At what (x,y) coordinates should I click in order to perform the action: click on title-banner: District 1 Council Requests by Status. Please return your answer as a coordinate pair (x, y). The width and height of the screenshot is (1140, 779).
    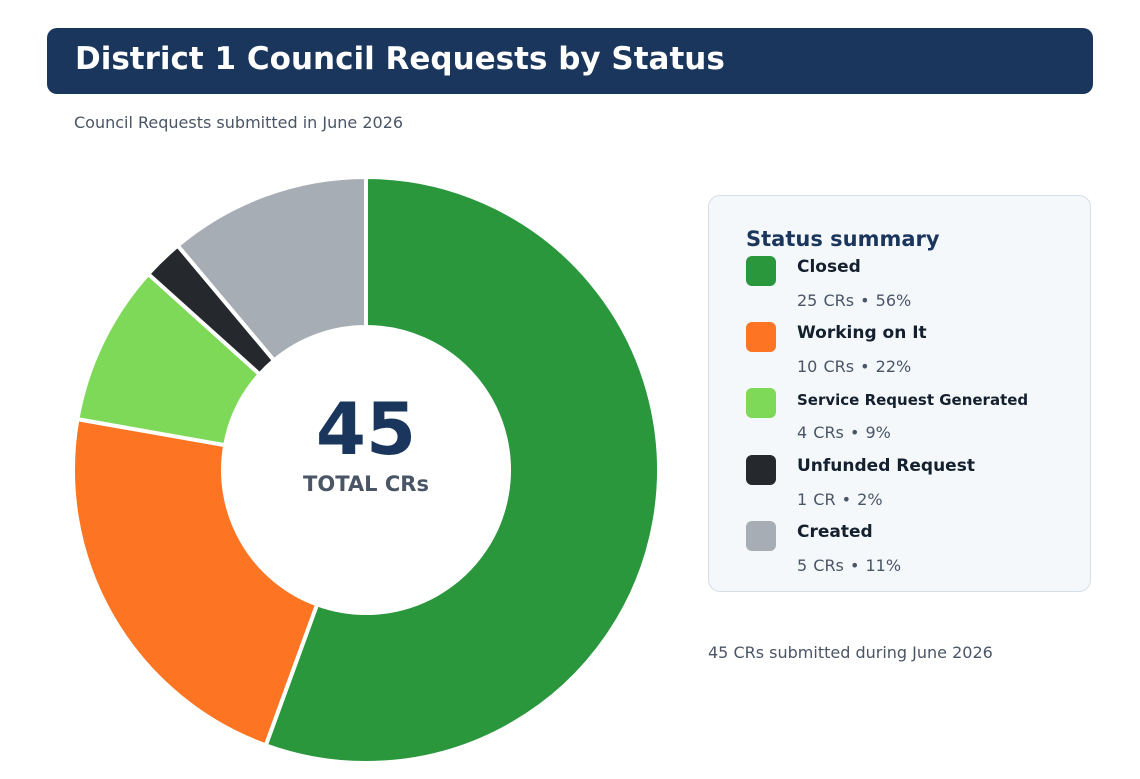
    Looking at the image, I should click on (570, 61).